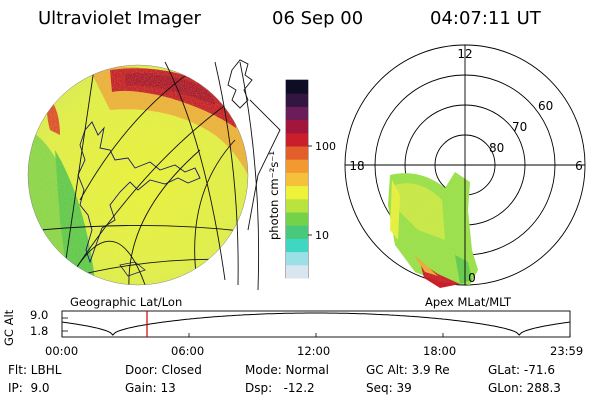 The image size is (600, 400). I want to click on colorbar-unit-label: photon cm⁻²s⁻¹, so click(274, 195).